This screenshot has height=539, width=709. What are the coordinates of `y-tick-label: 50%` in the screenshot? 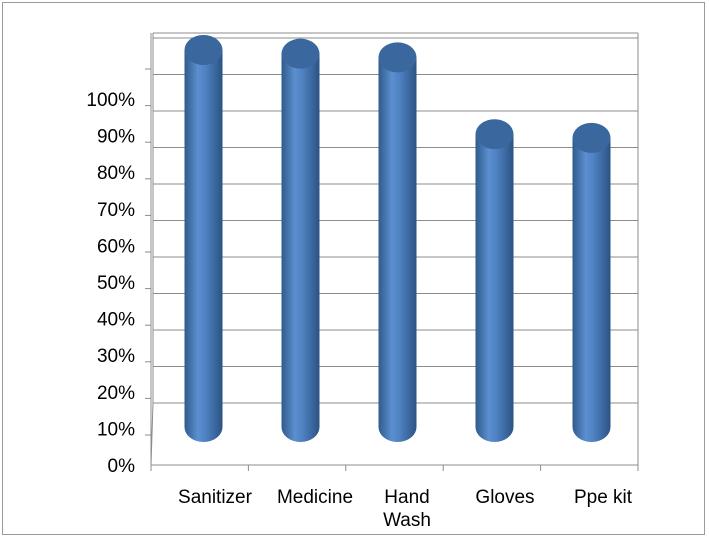 It's located at (116, 283).